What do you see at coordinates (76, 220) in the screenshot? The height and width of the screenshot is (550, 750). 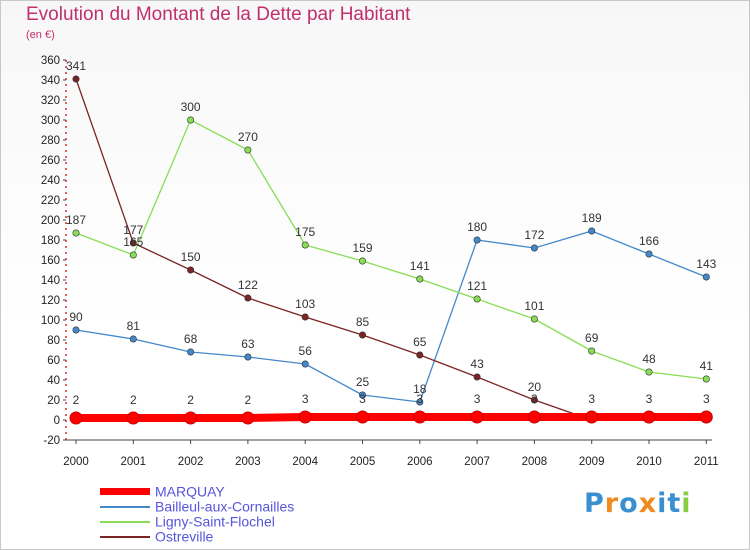 I see `data-label: 187` at bounding box center [76, 220].